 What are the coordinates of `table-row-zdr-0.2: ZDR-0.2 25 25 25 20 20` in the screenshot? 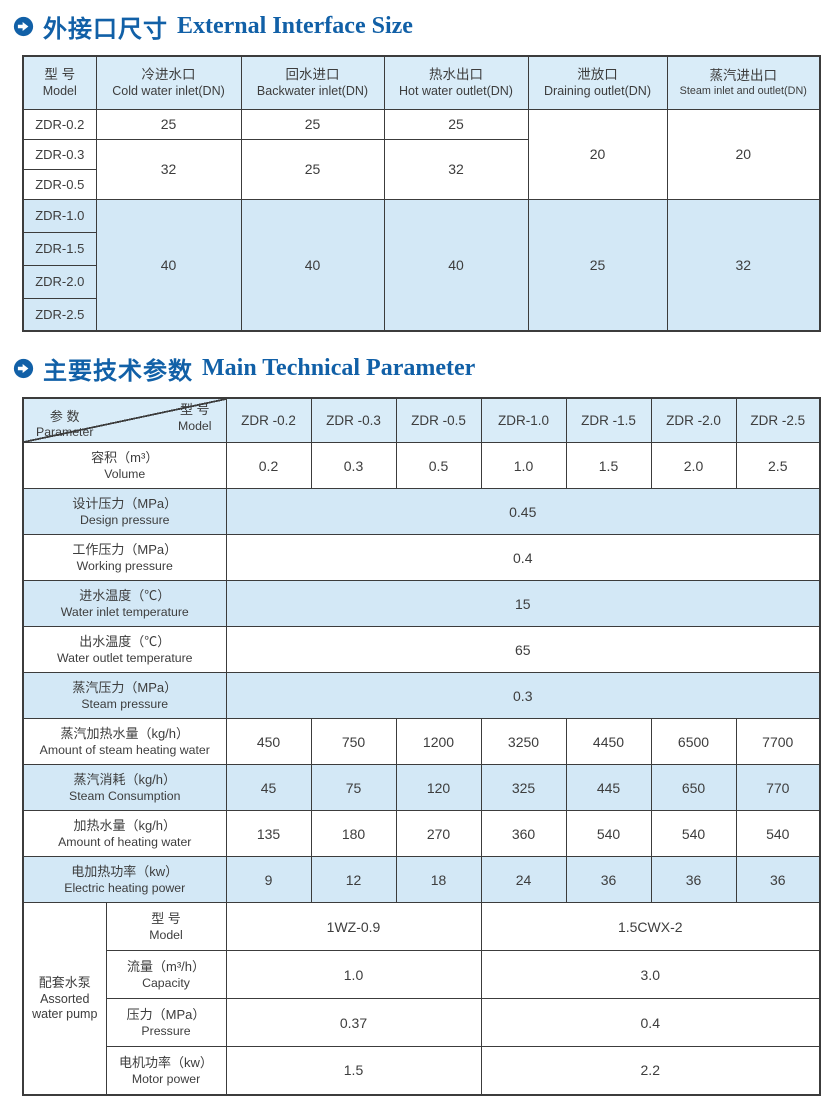 It's located at (421, 154).